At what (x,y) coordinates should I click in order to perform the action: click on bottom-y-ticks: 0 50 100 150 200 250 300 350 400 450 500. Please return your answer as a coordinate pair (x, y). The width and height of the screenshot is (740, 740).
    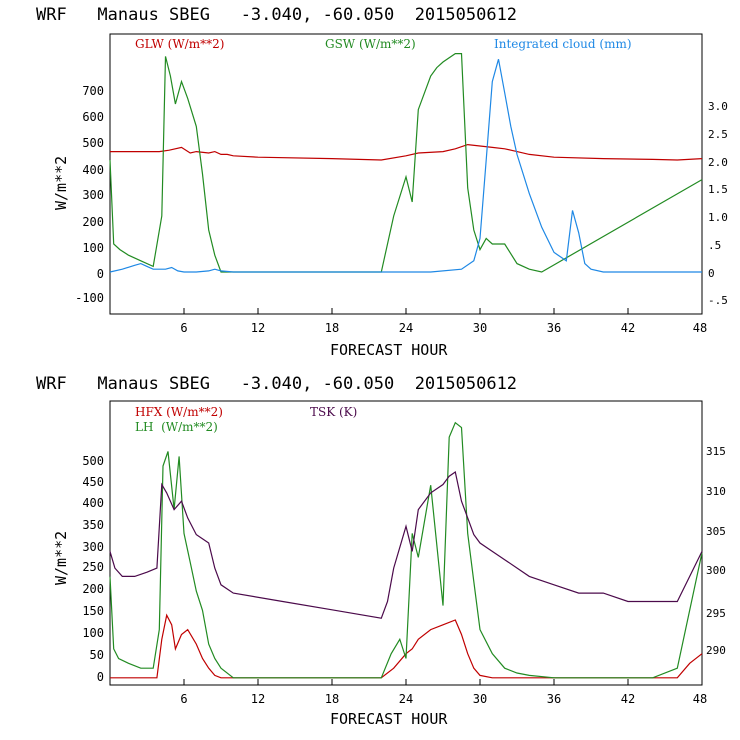
    Looking at the image, I should click on (93, 569).